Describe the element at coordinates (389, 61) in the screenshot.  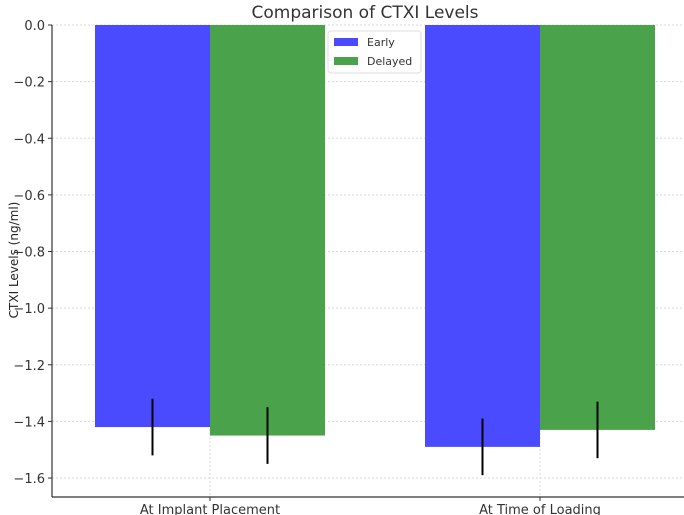
I see `legend-label-delayed: Delayed` at that location.